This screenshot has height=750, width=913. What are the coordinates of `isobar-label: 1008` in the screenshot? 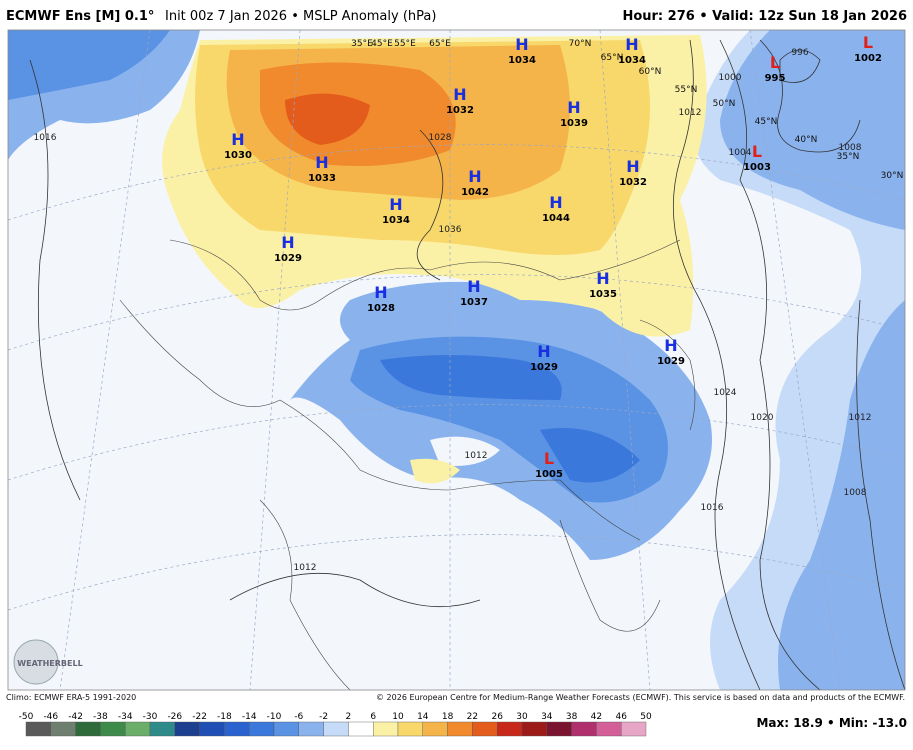 It's located at (850, 148).